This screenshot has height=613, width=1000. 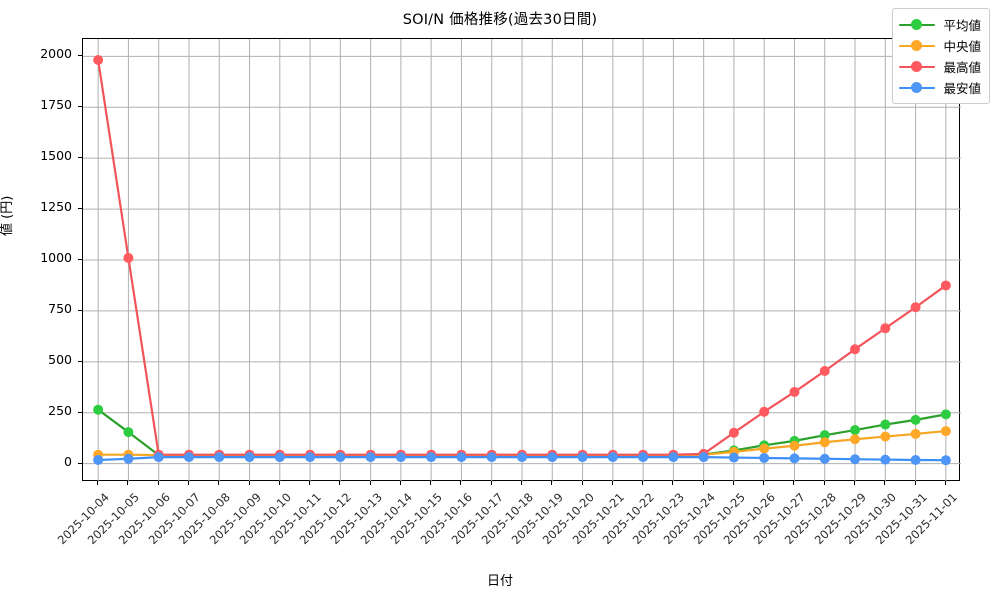 What do you see at coordinates (940, 45) in the screenshot?
I see `legend-item-2: 中央値` at bounding box center [940, 45].